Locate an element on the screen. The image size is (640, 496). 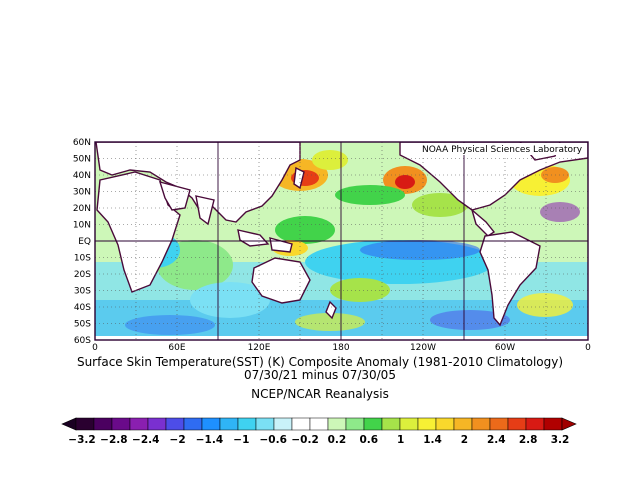
caption-source: NCEP/NCAR Reanalysis is located at coordinates (320, 394).